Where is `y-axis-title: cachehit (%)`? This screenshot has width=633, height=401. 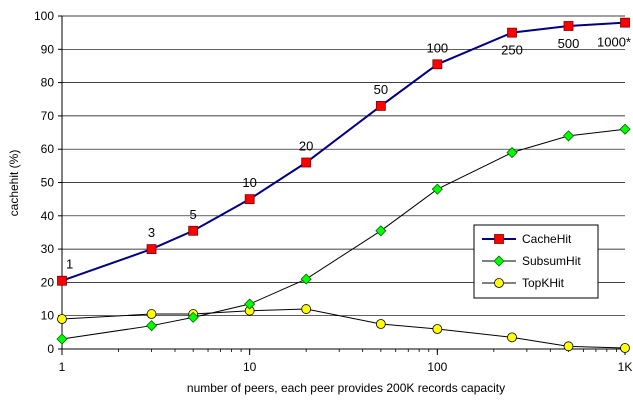 y-axis-title: cachehit (%) is located at coordinates (14, 183).